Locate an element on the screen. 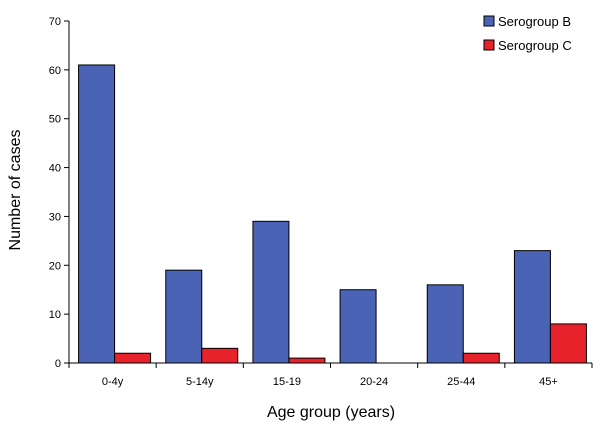  legend: Serogroup B Serogroup C is located at coordinates (527, 33).